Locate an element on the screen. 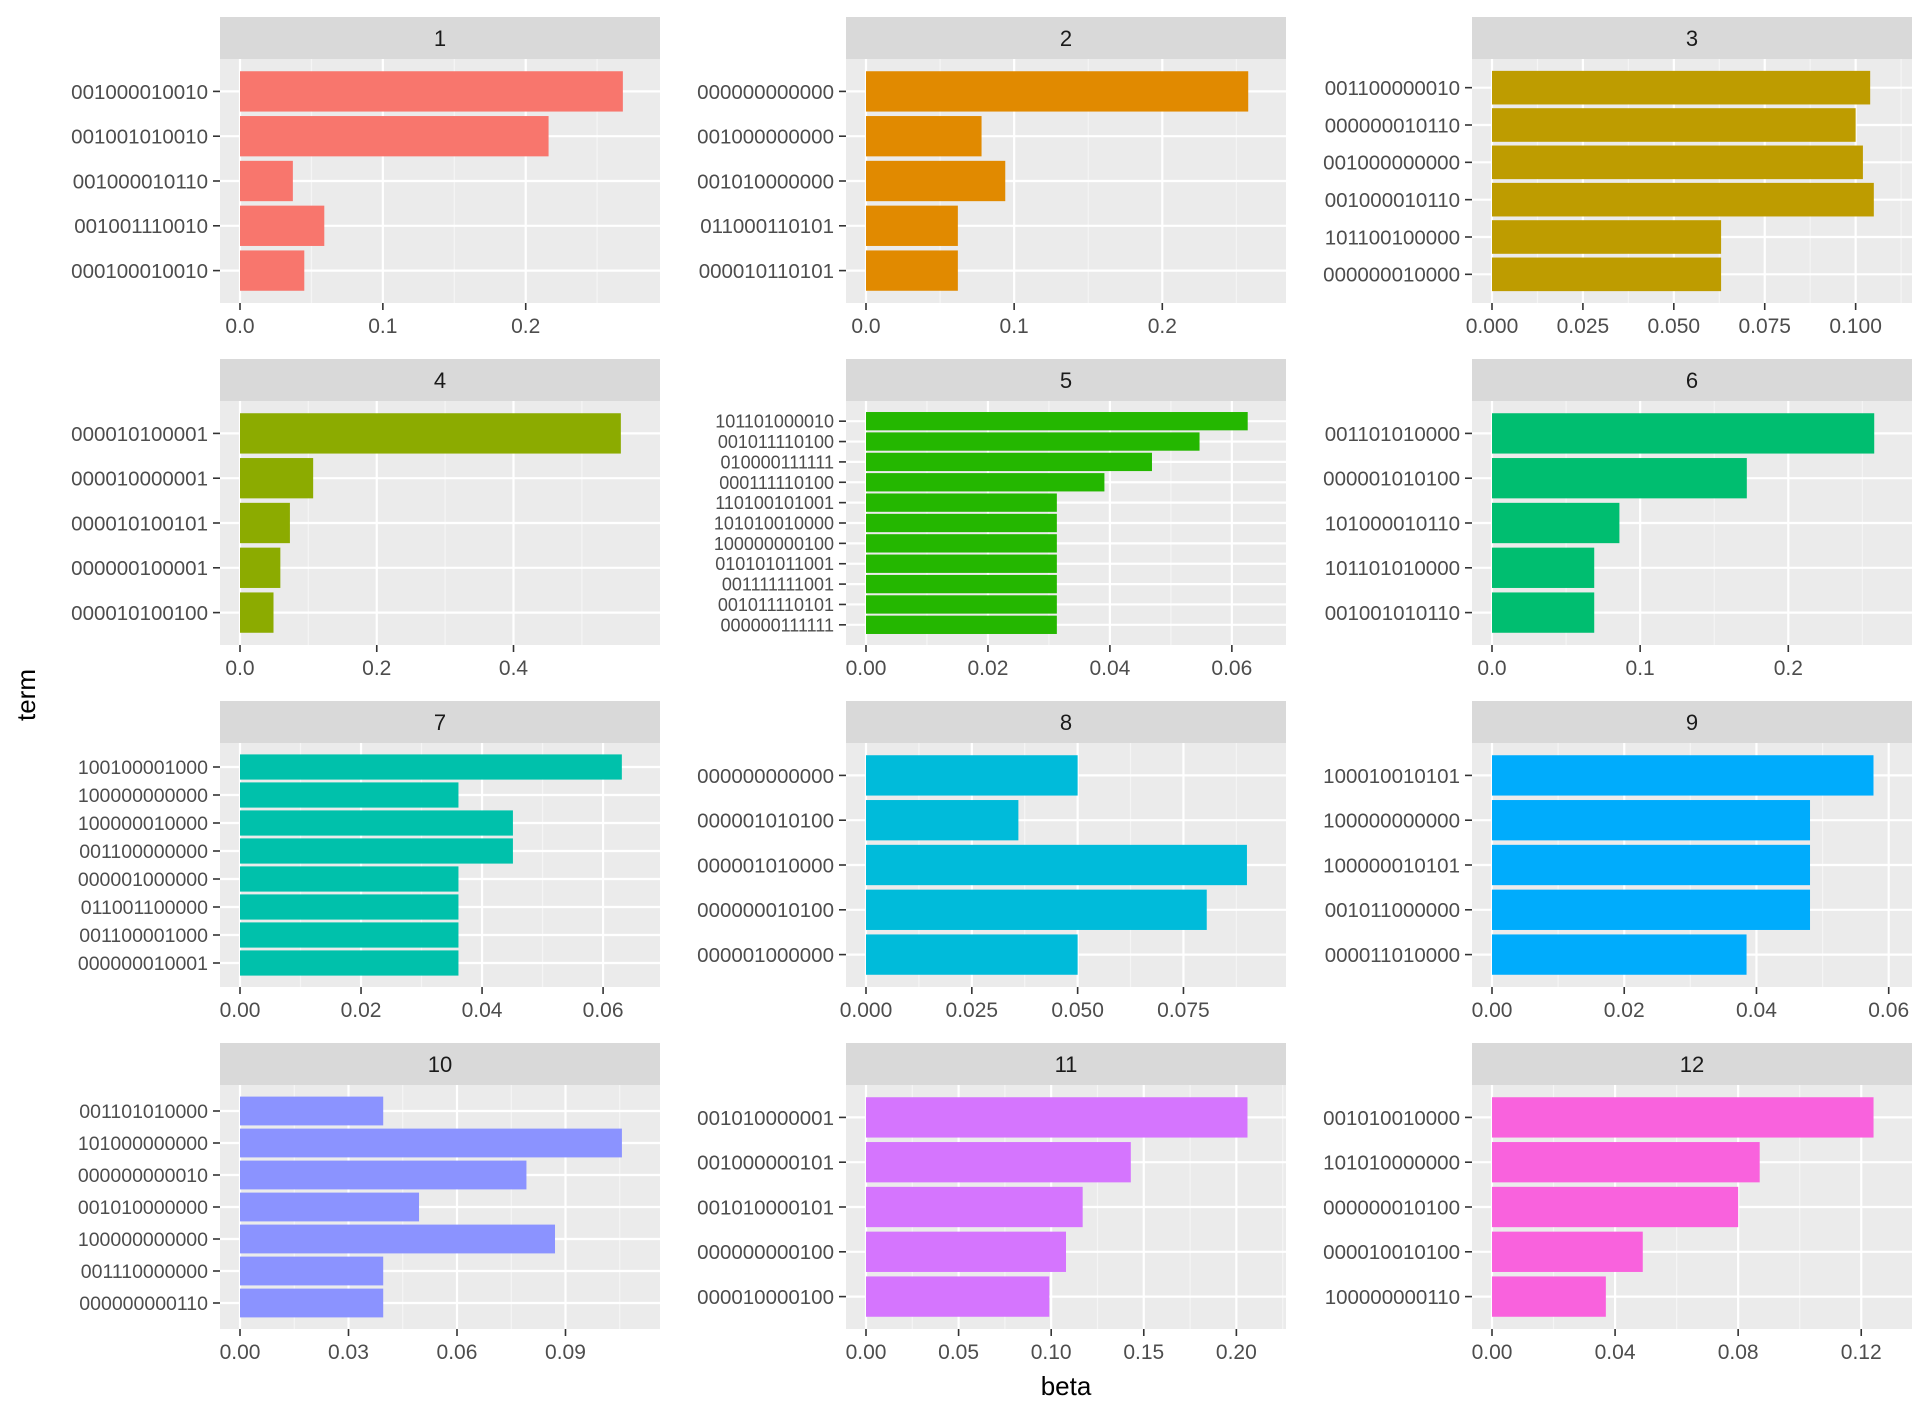 This screenshot has width=1928, height=1416. y-tick-label: 000010100100 is located at coordinates (139, 613).